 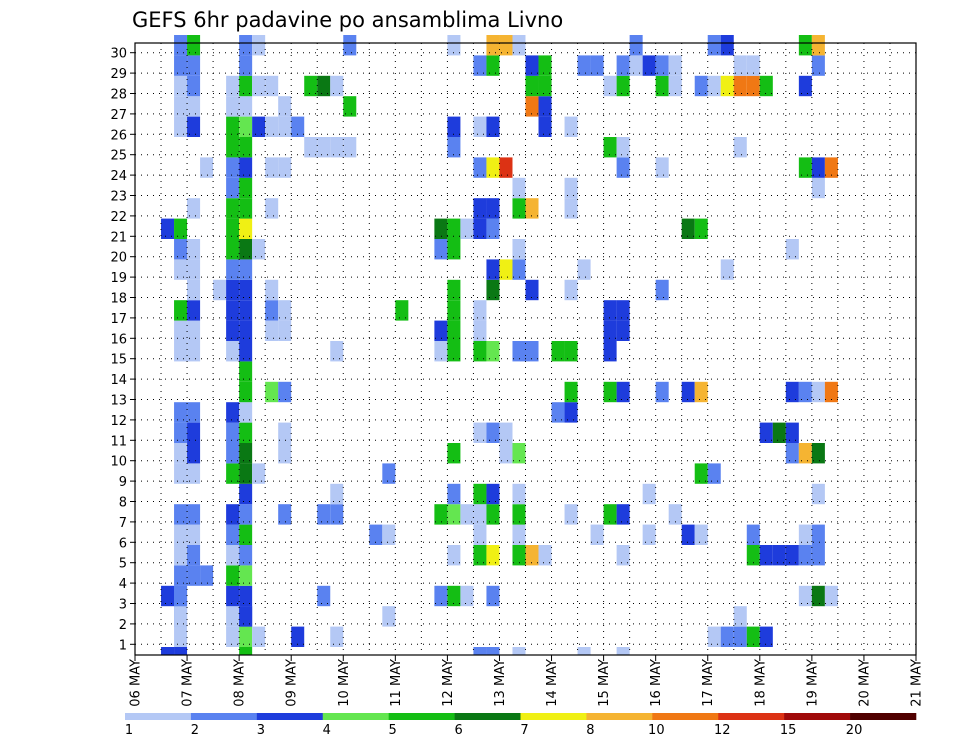 What do you see at coordinates (118, 54) in the screenshot?
I see `y-tick-label: 30` at bounding box center [118, 54].